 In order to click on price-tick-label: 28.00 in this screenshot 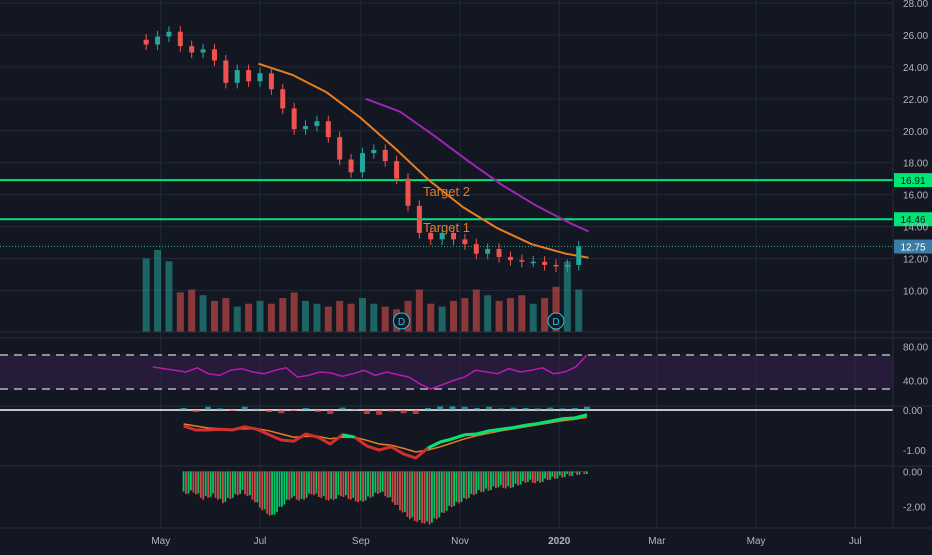, I will do `click(915, 5)`.